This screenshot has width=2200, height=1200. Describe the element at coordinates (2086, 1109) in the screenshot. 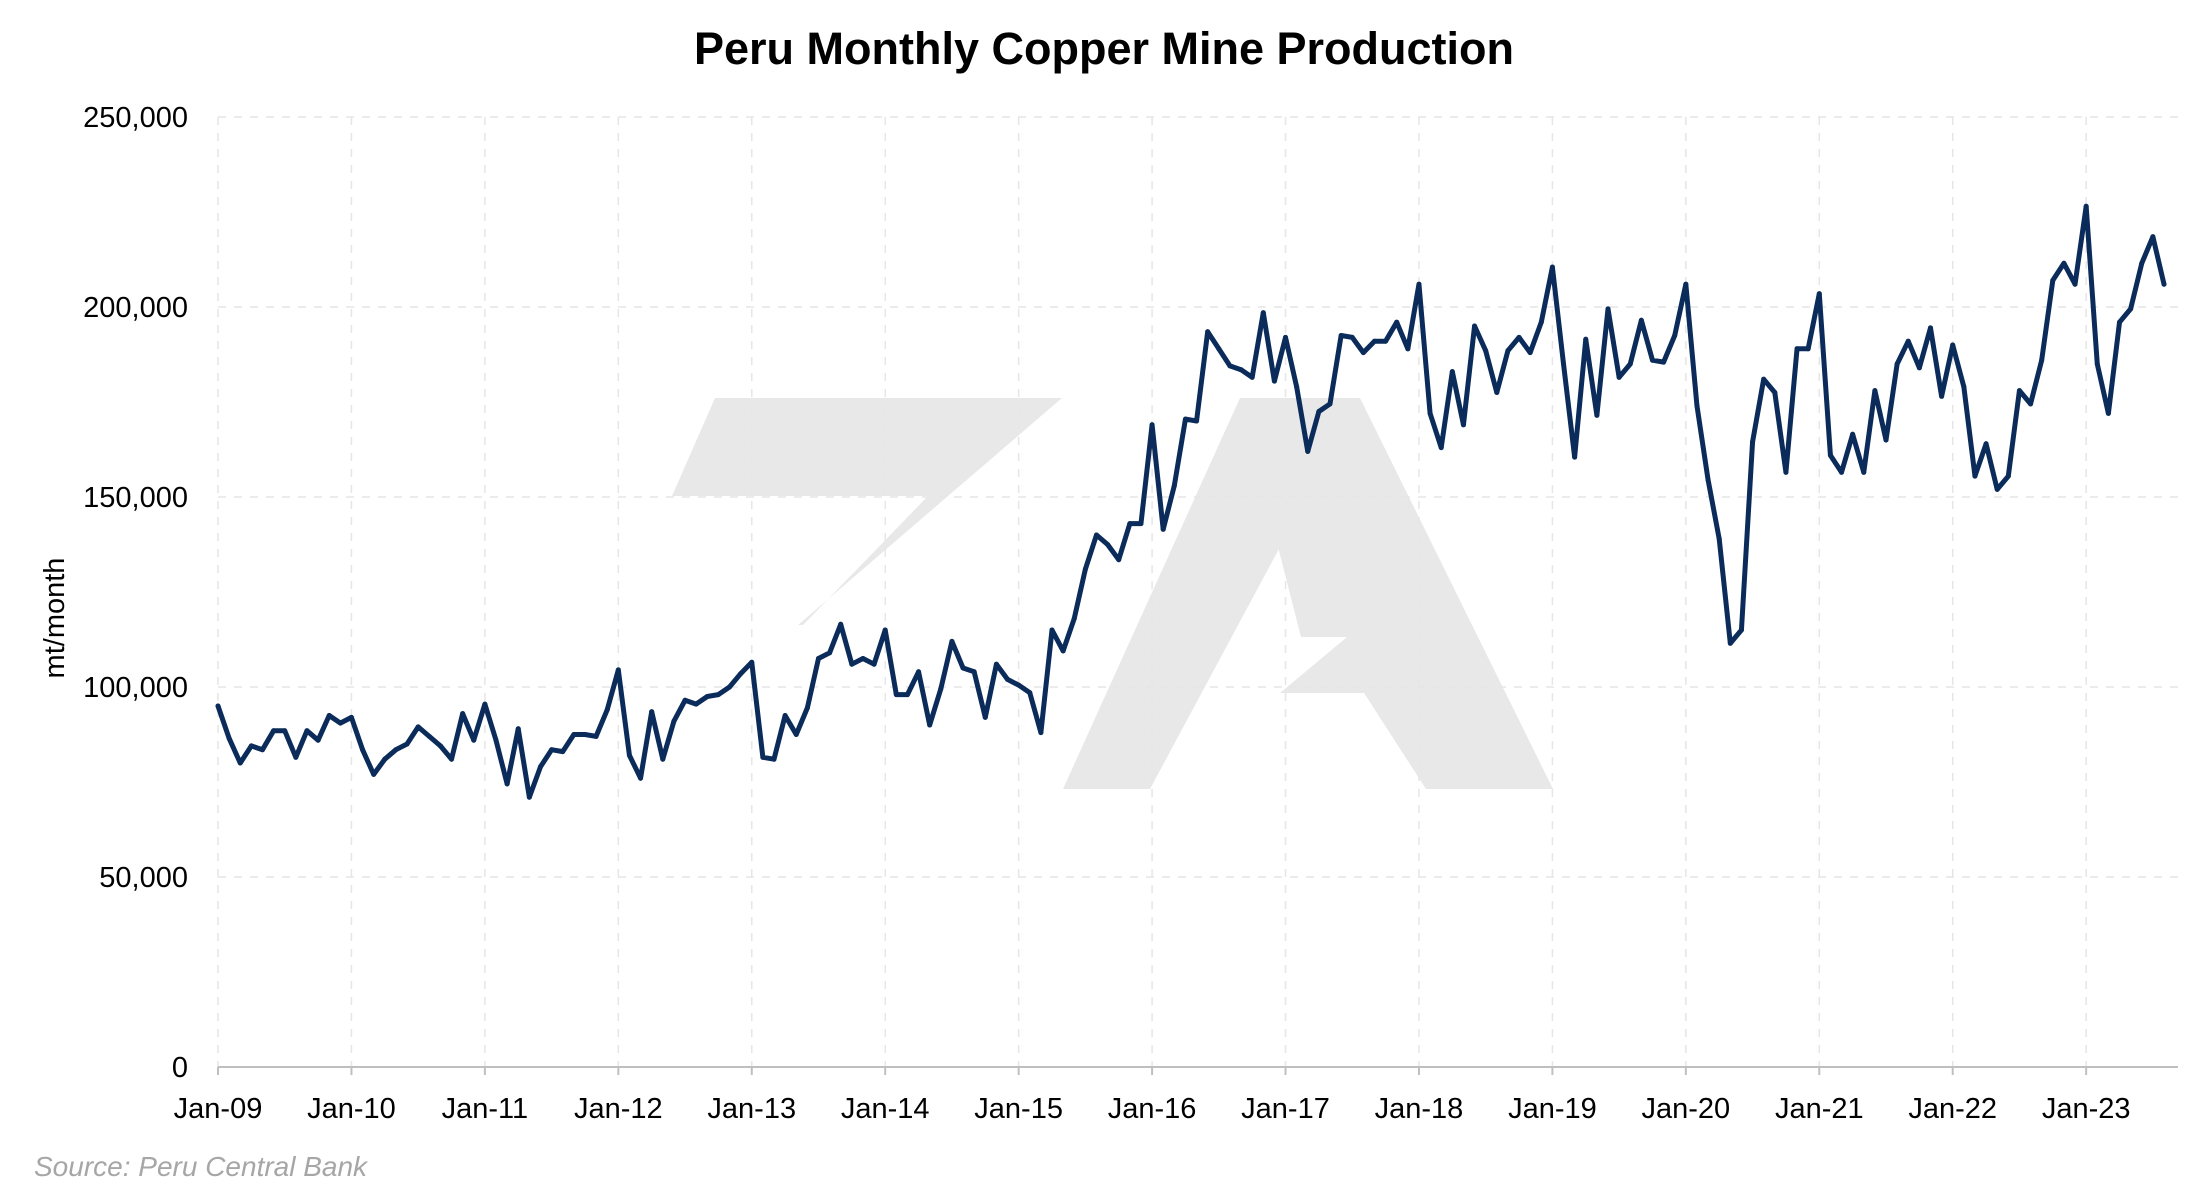

I see `x-tick-label: Jan-23` at that location.